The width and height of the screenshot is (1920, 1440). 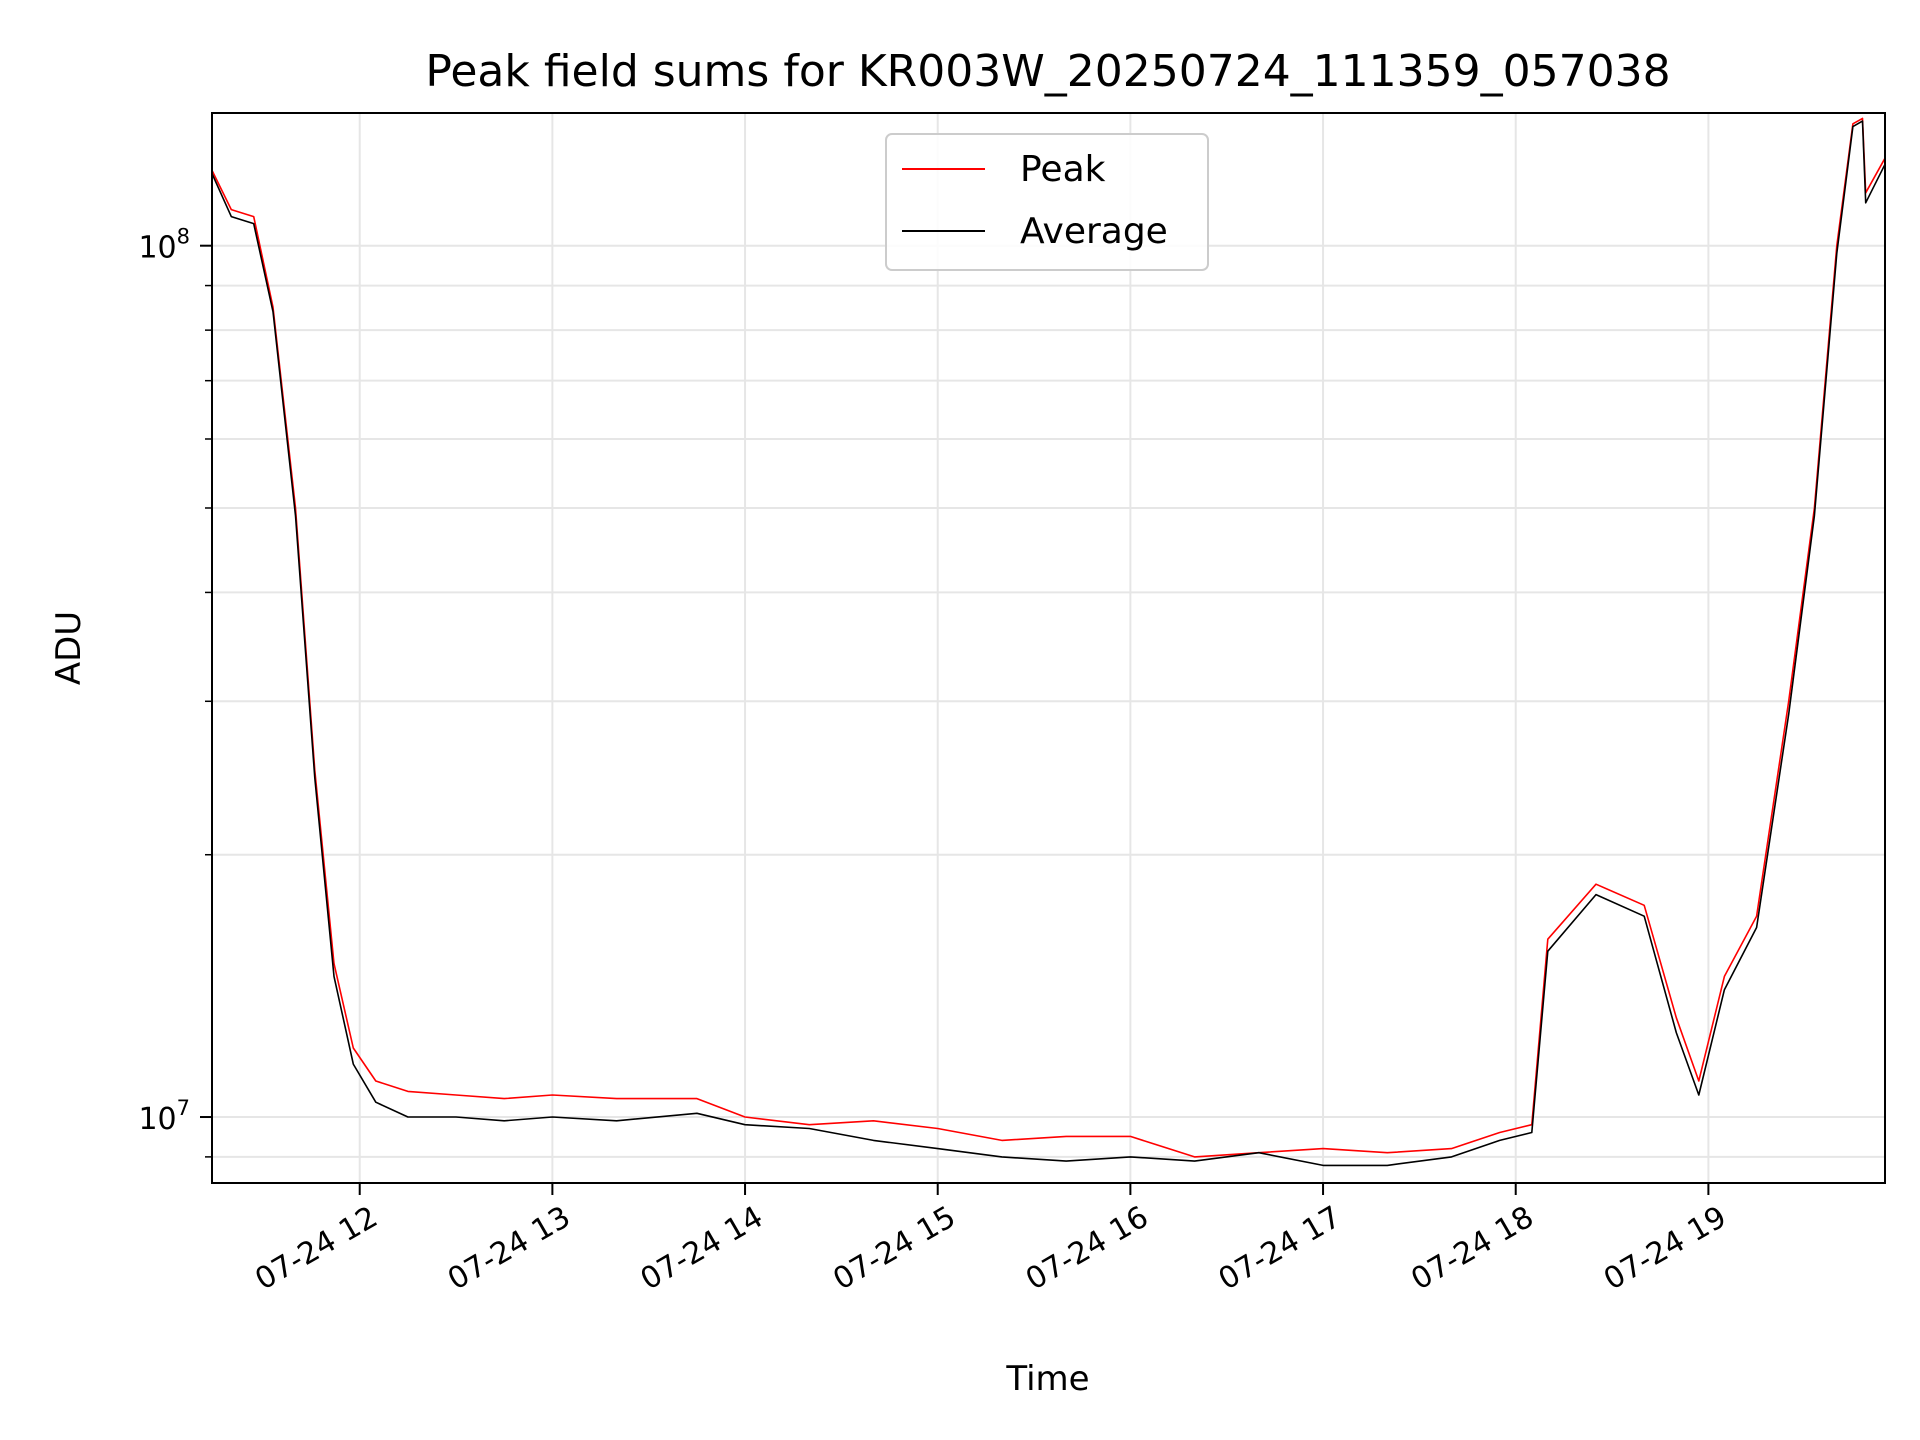 What do you see at coordinates (164, 1116) in the screenshot?
I see `y-tick-label: 10⁷` at bounding box center [164, 1116].